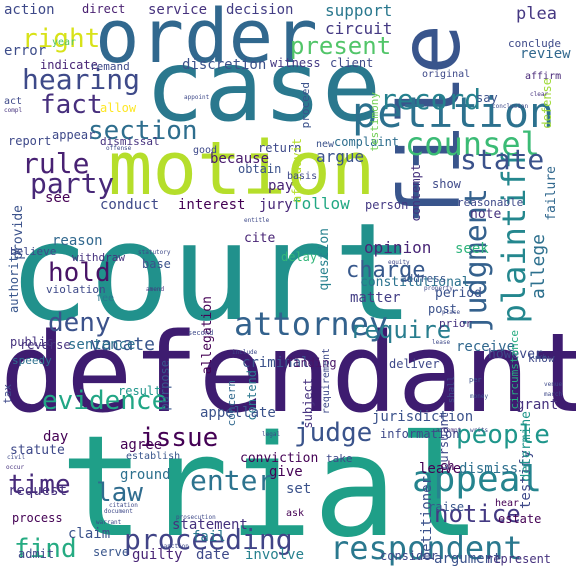  I want to click on word-purpose: purpose, so click(165, 385).